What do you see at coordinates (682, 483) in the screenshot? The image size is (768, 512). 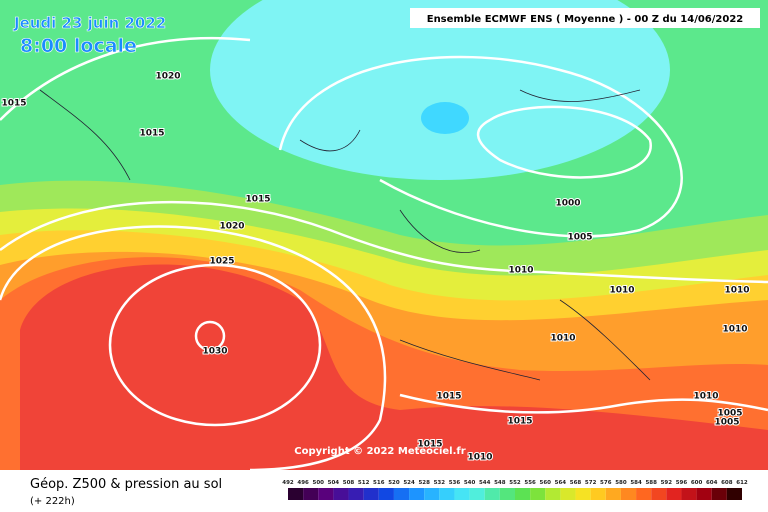 I see `scale-tick-label: 596` at bounding box center [682, 483].